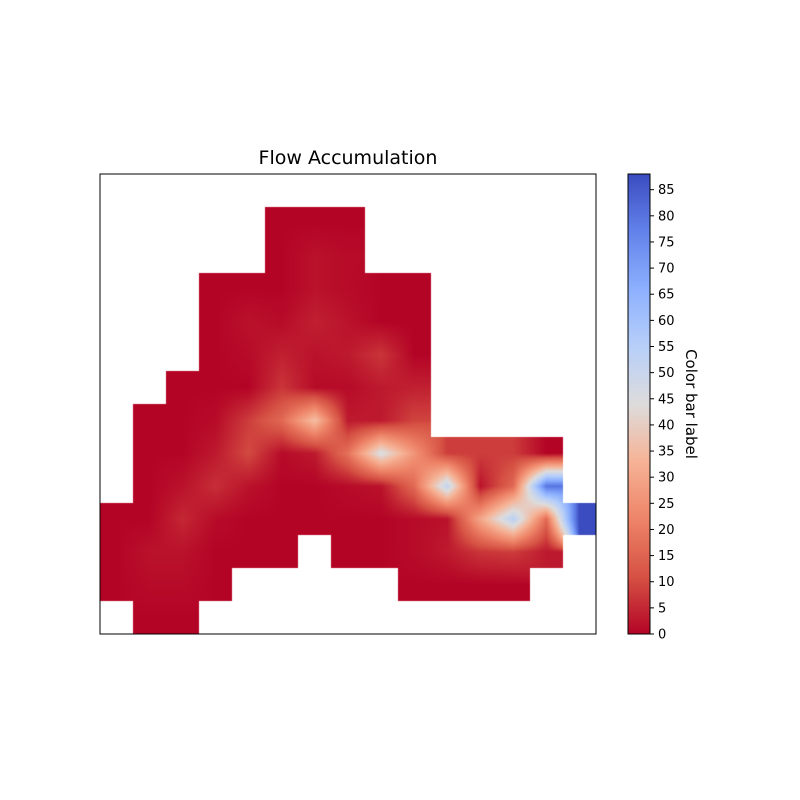 This screenshot has height=800, width=800. I want to click on colorbar-tick-label: 60, so click(666, 321).